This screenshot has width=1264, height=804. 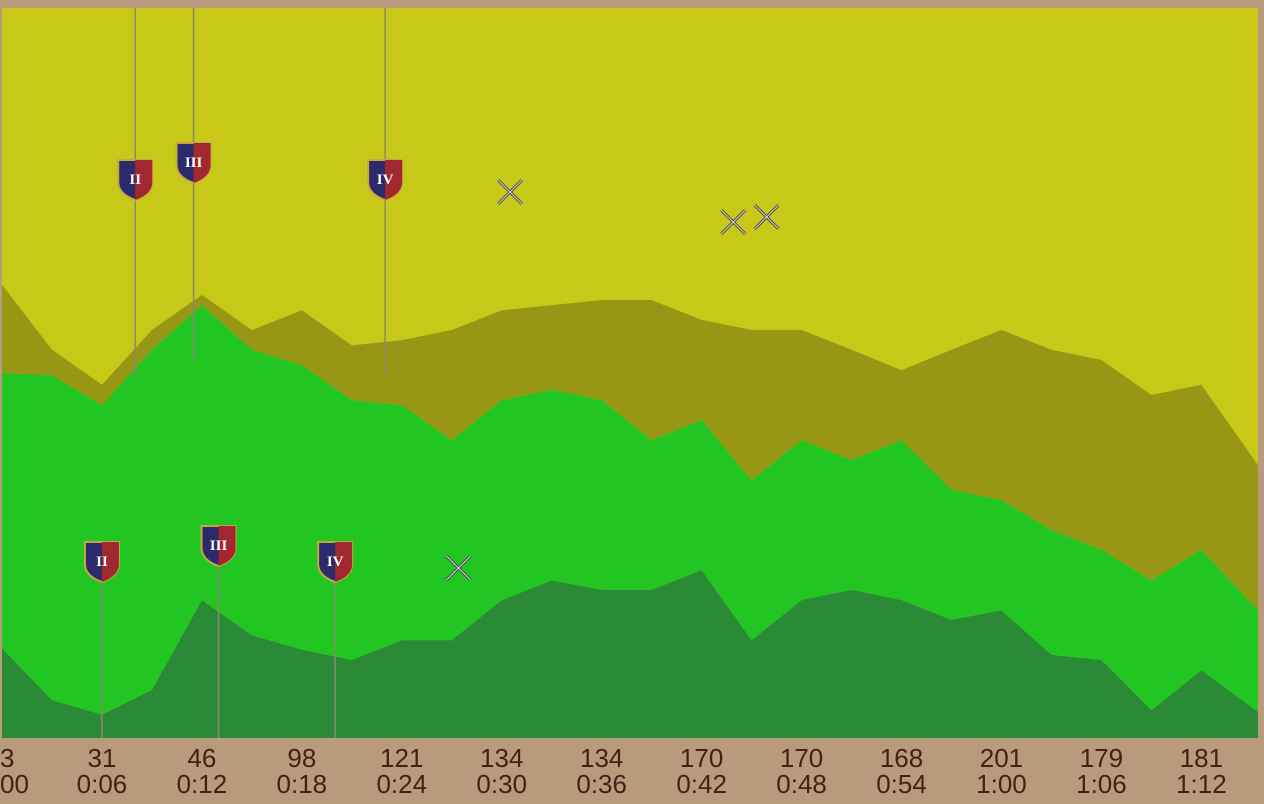 What do you see at coordinates (1201, 758) in the screenshot?
I see `tick-count: 181` at bounding box center [1201, 758].